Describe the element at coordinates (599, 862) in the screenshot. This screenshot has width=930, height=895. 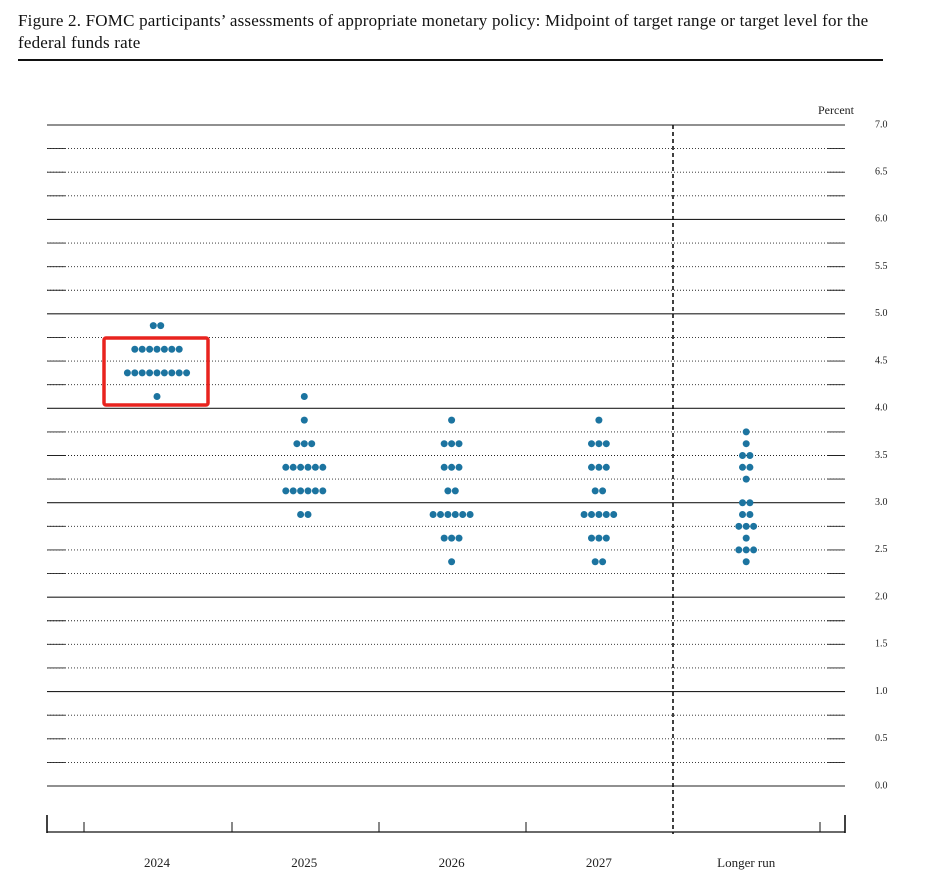
I see `x-tick-label: 2027` at that location.